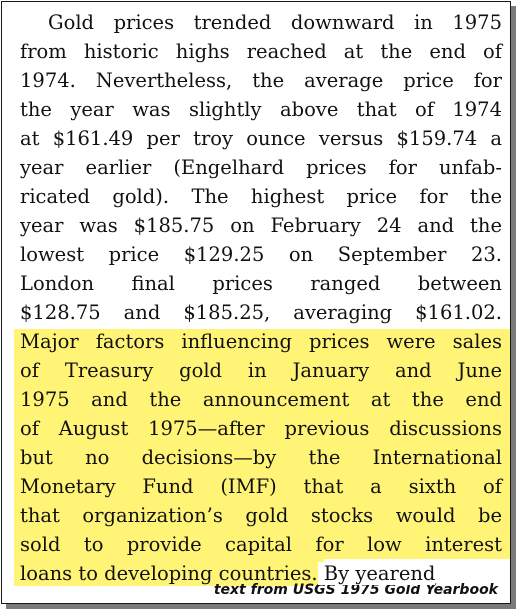  Describe the element at coordinates (261, 457) in the screenshot. I see `text-line-16: but no decisions—by the International` at that location.